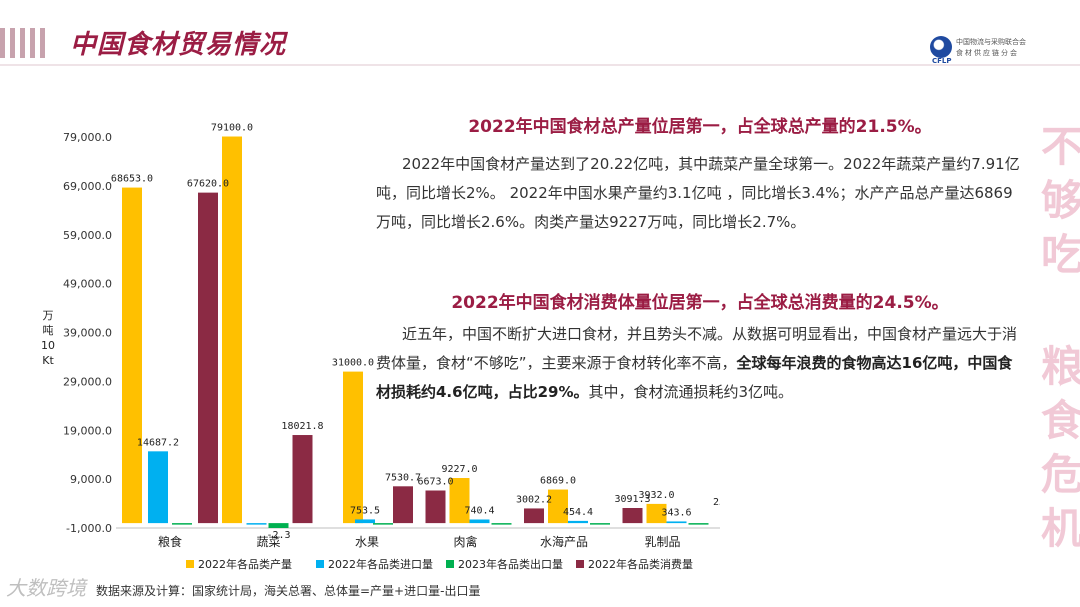  What do you see at coordinates (353, 363) in the screenshot?
I see `data-label: 31000.0` at bounding box center [353, 363].